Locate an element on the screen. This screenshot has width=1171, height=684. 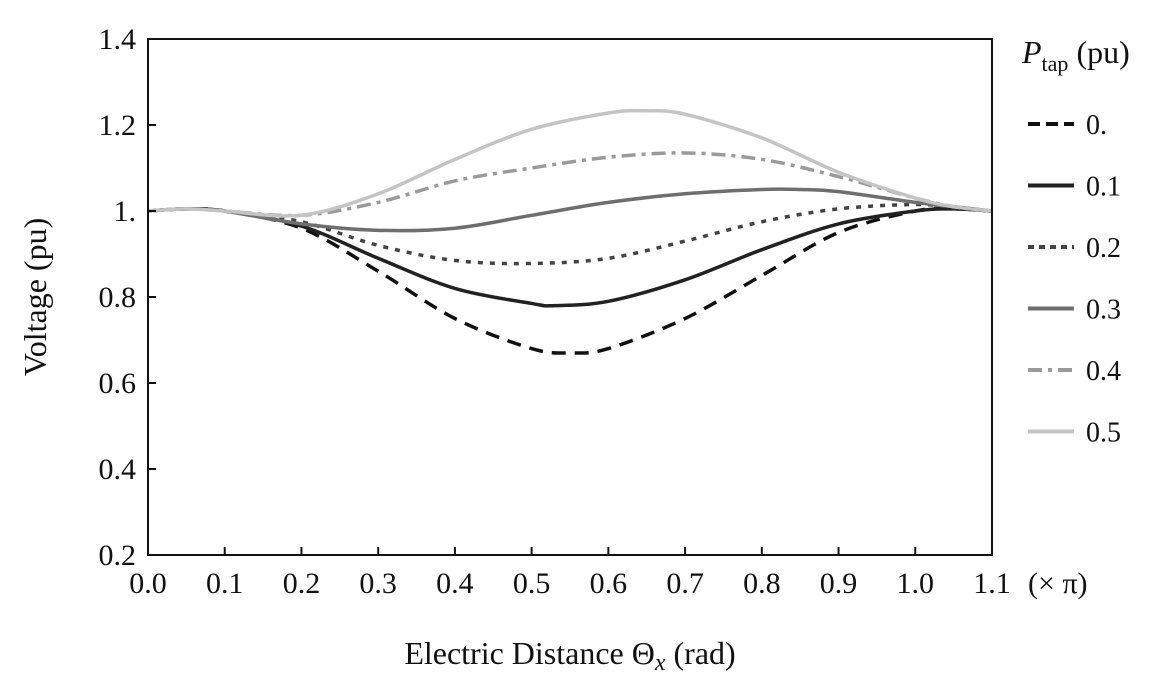
legend-label: 0.4 is located at coordinates (1103, 371).